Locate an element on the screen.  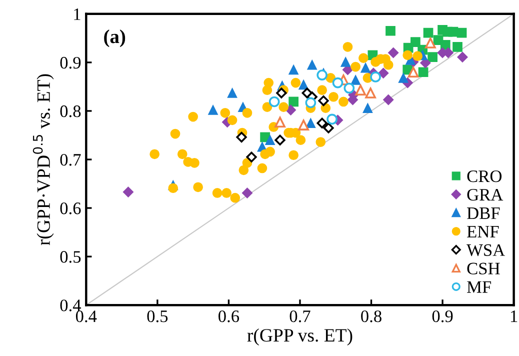
y-tick-label: 0.8 is located at coordinates (70, 111).